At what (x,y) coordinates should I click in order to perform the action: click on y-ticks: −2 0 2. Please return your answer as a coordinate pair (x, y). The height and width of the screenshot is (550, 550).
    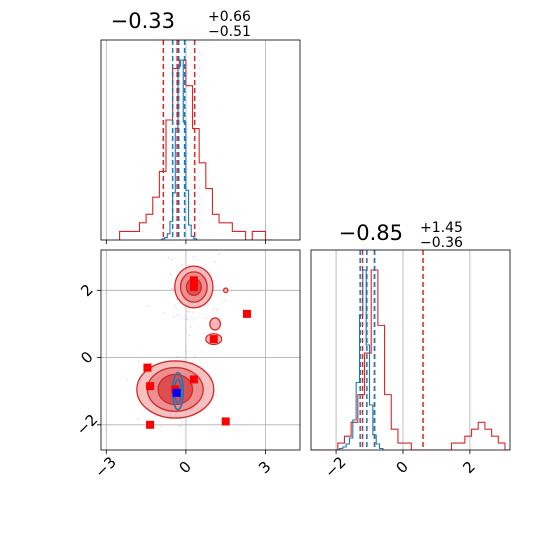
    Looking at the image, I should click on (87, 360).